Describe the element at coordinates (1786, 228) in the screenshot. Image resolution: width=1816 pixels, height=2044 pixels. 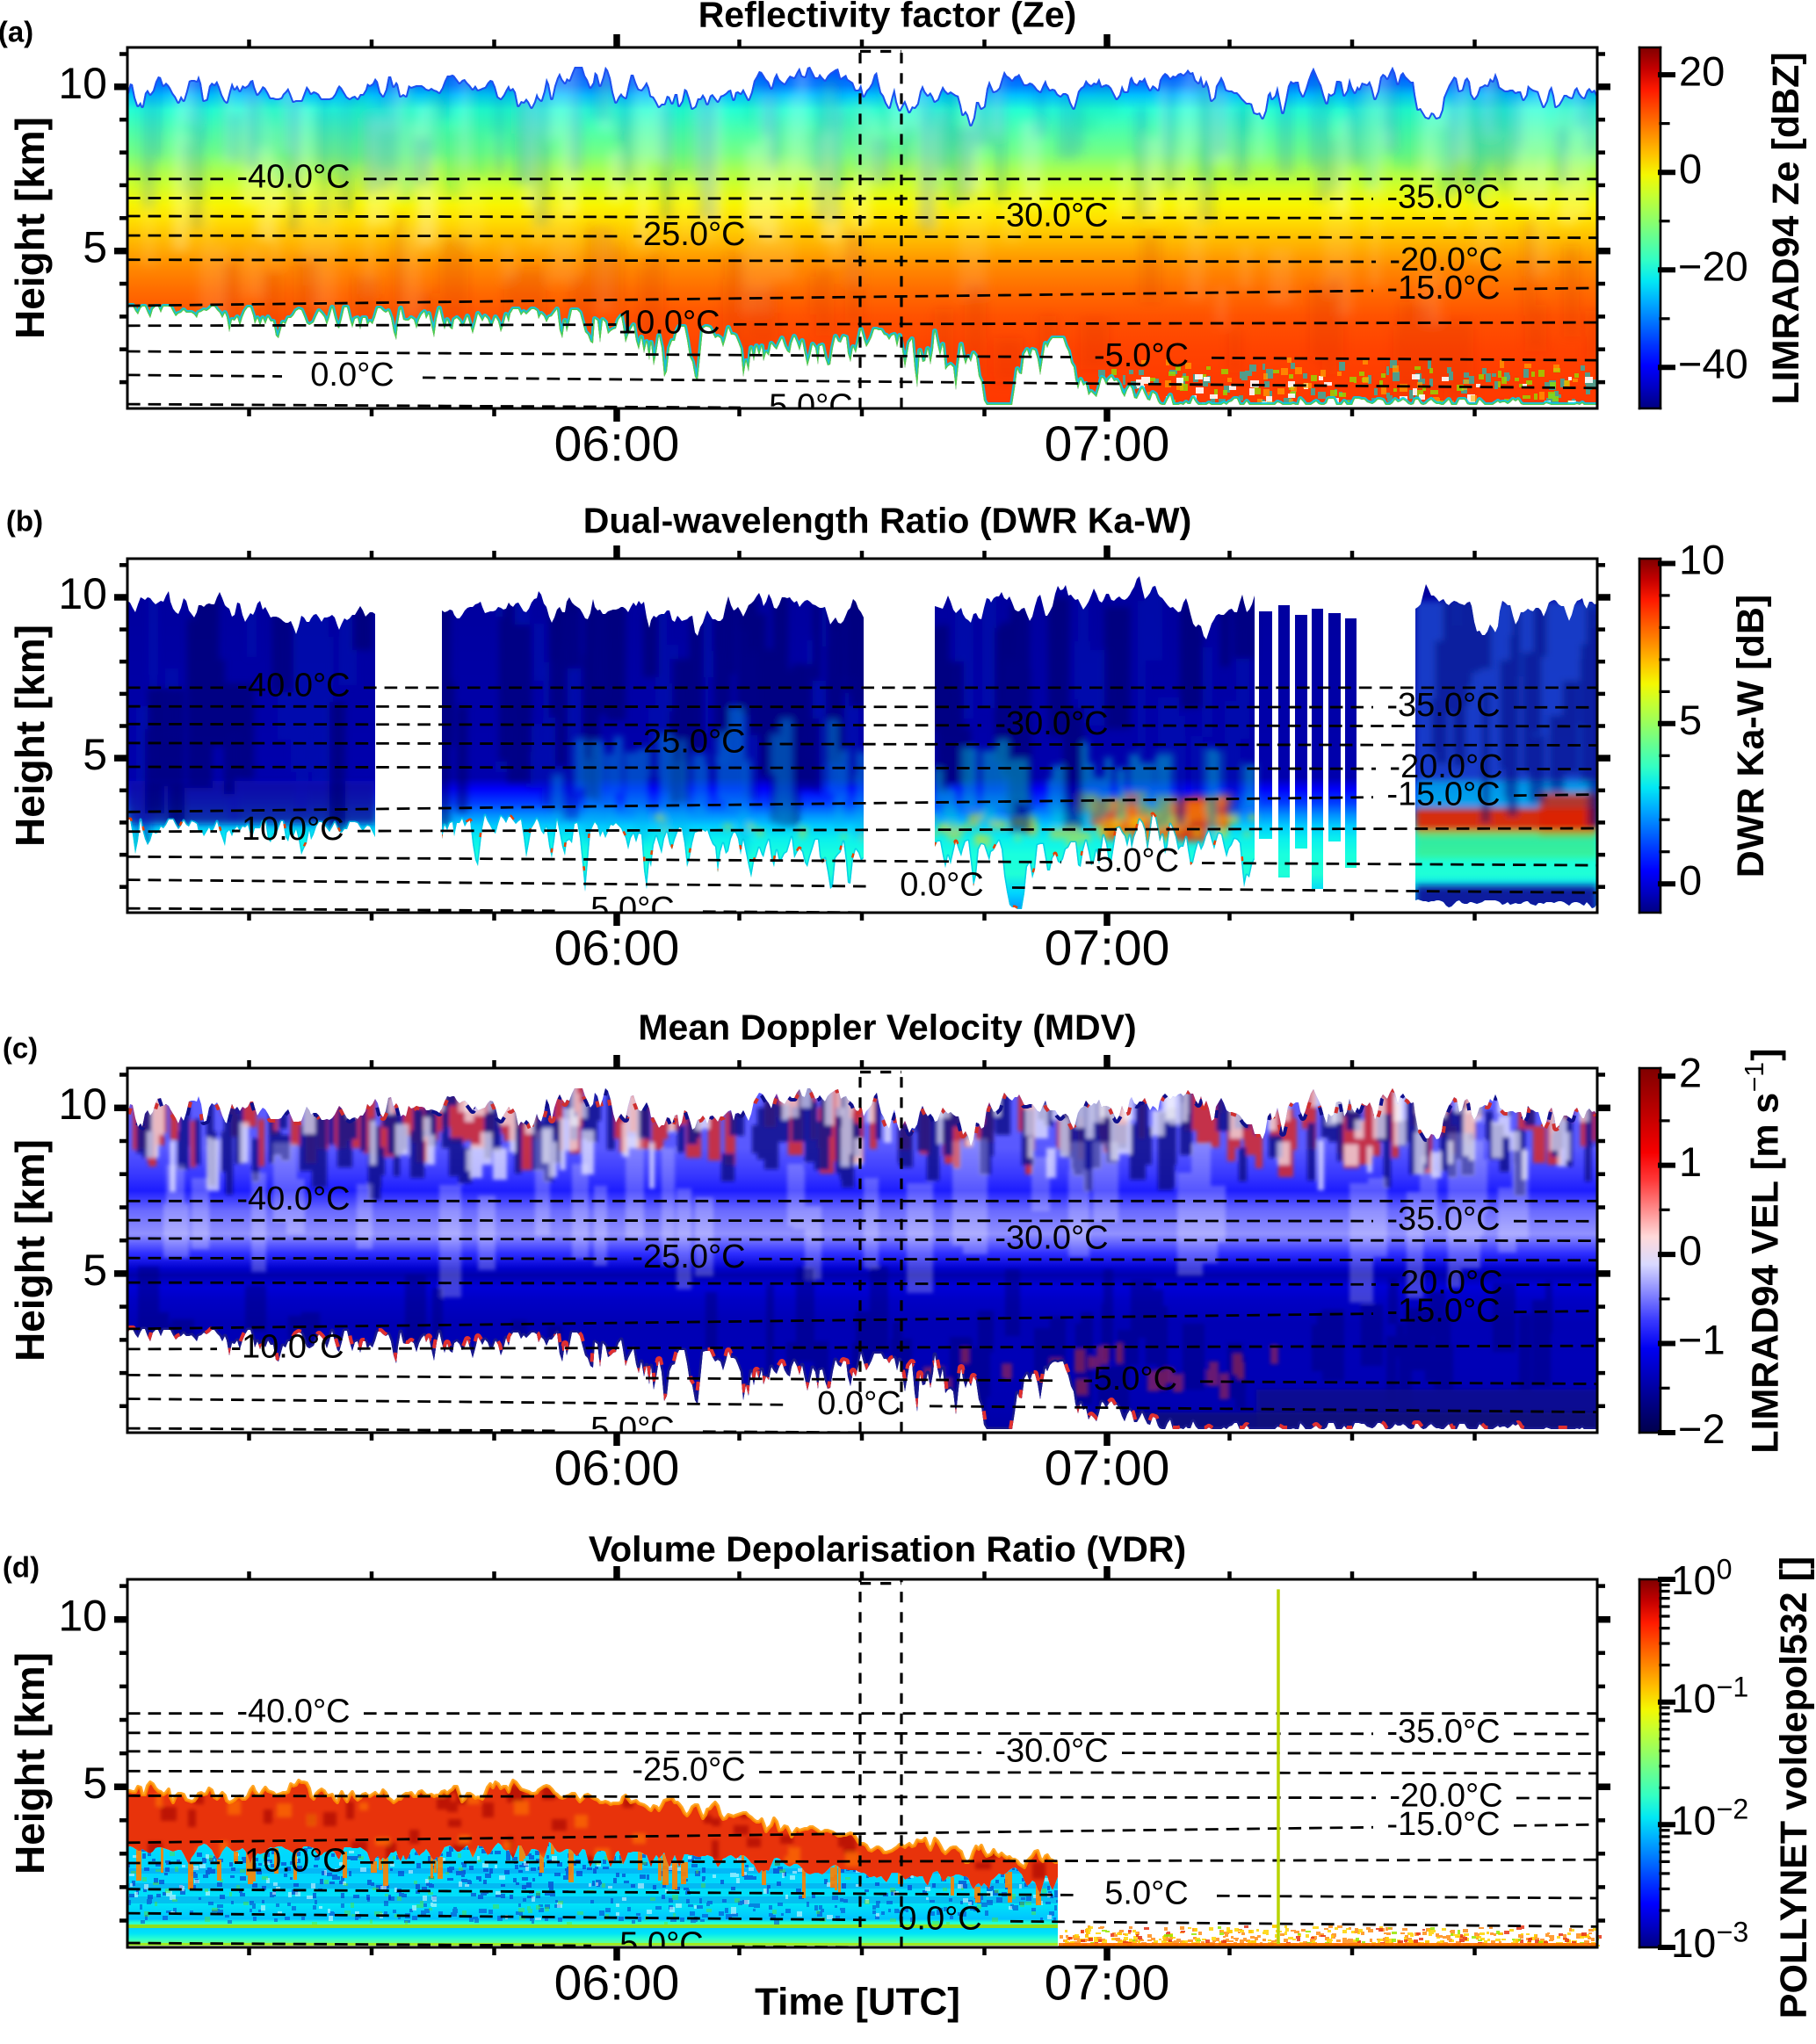
I see `svg-text: LIMRAD94 Ze [dBZ]` at that location.